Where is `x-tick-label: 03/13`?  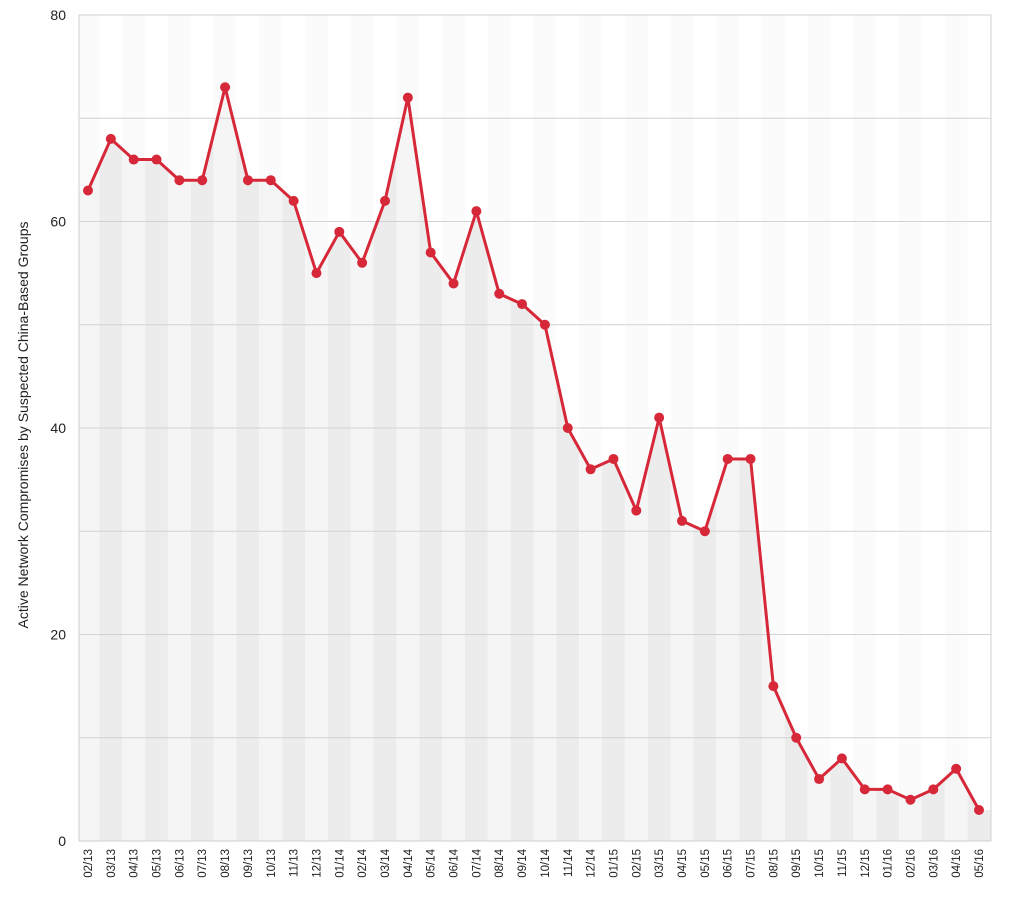
x-tick-label: 03/13 is located at coordinates (112, 863).